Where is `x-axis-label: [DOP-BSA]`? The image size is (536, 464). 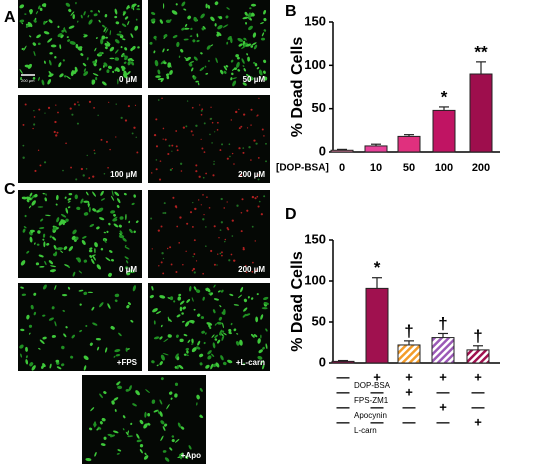 x-axis-label: [DOP-BSA] is located at coordinates (302, 168).